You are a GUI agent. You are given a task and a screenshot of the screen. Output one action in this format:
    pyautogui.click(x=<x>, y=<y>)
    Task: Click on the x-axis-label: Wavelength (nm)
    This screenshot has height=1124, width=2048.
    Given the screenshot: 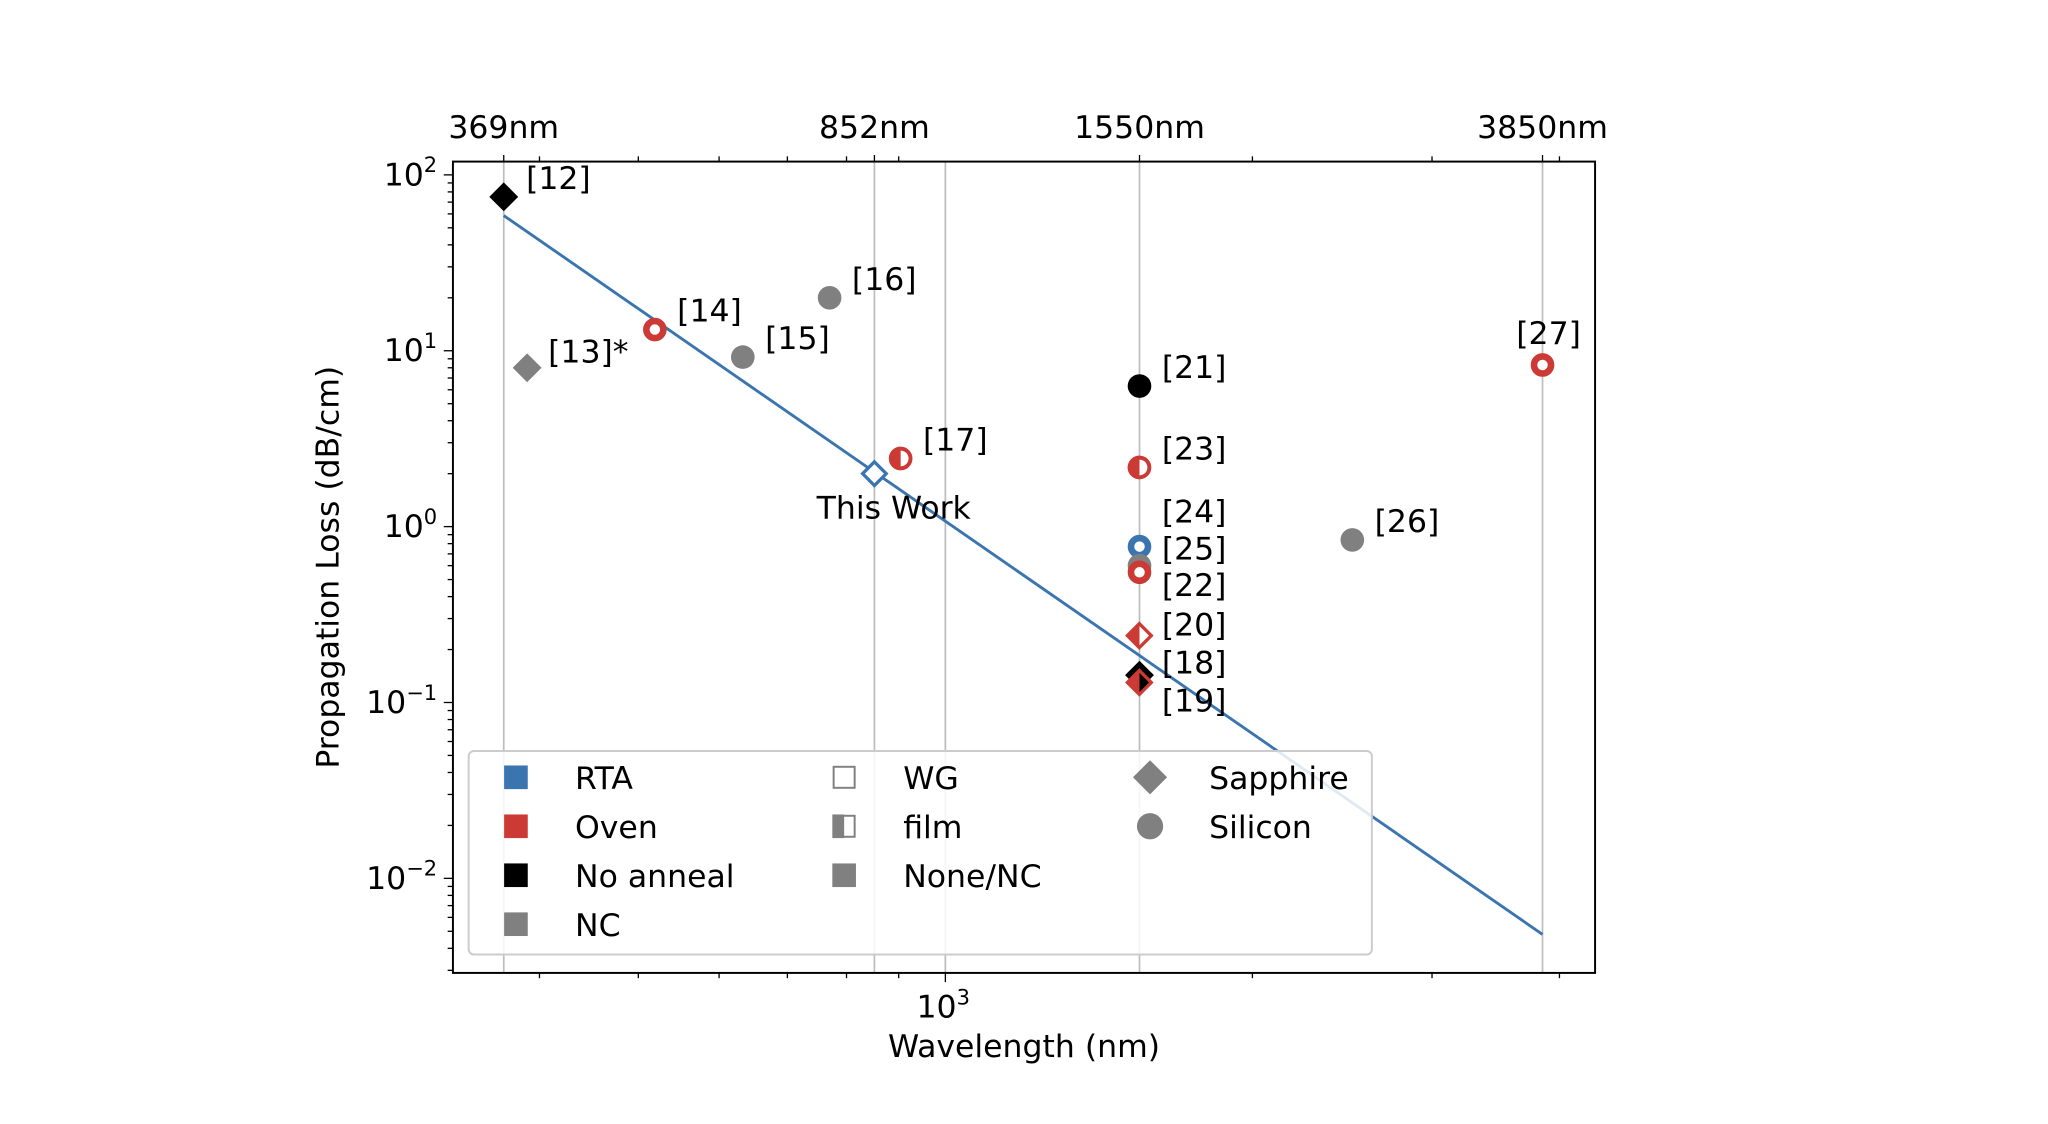 What is the action you would take?
    pyautogui.click(x=1024, y=1047)
    